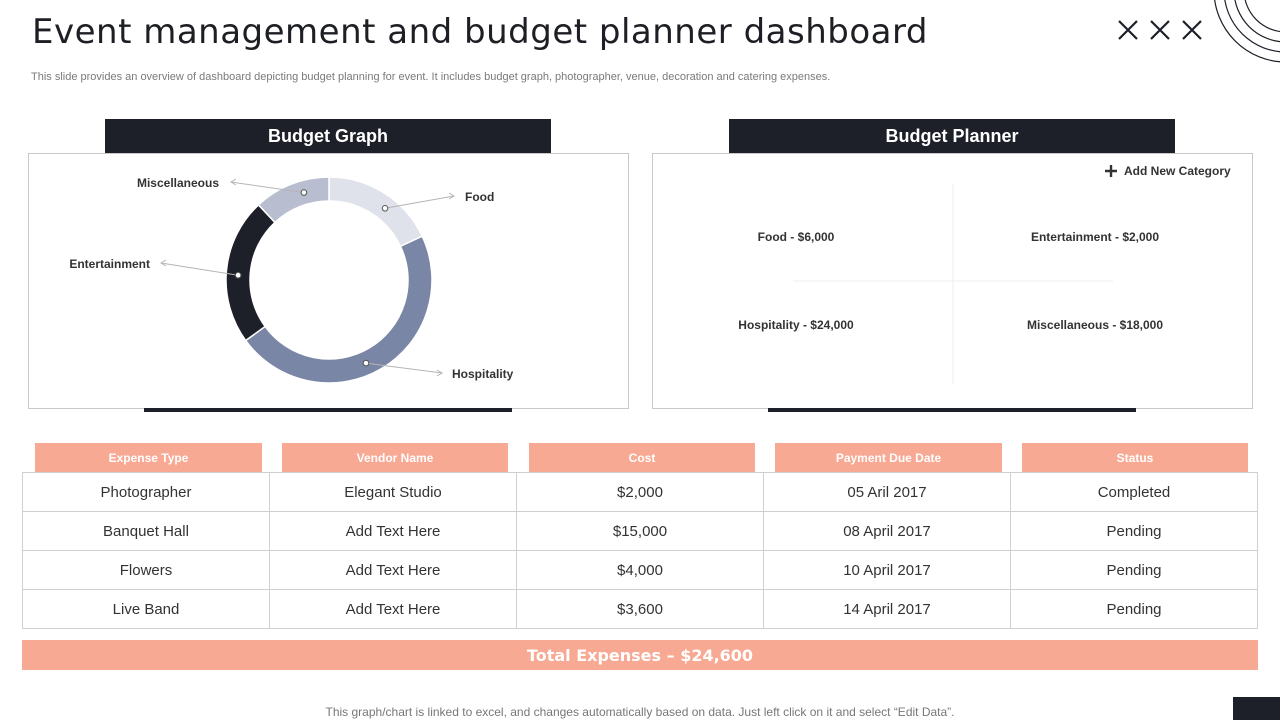 The width and height of the screenshot is (1280, 720). I want to click on planner-item-entertainment: Entertainment - $2,000, so click(1095, 237).